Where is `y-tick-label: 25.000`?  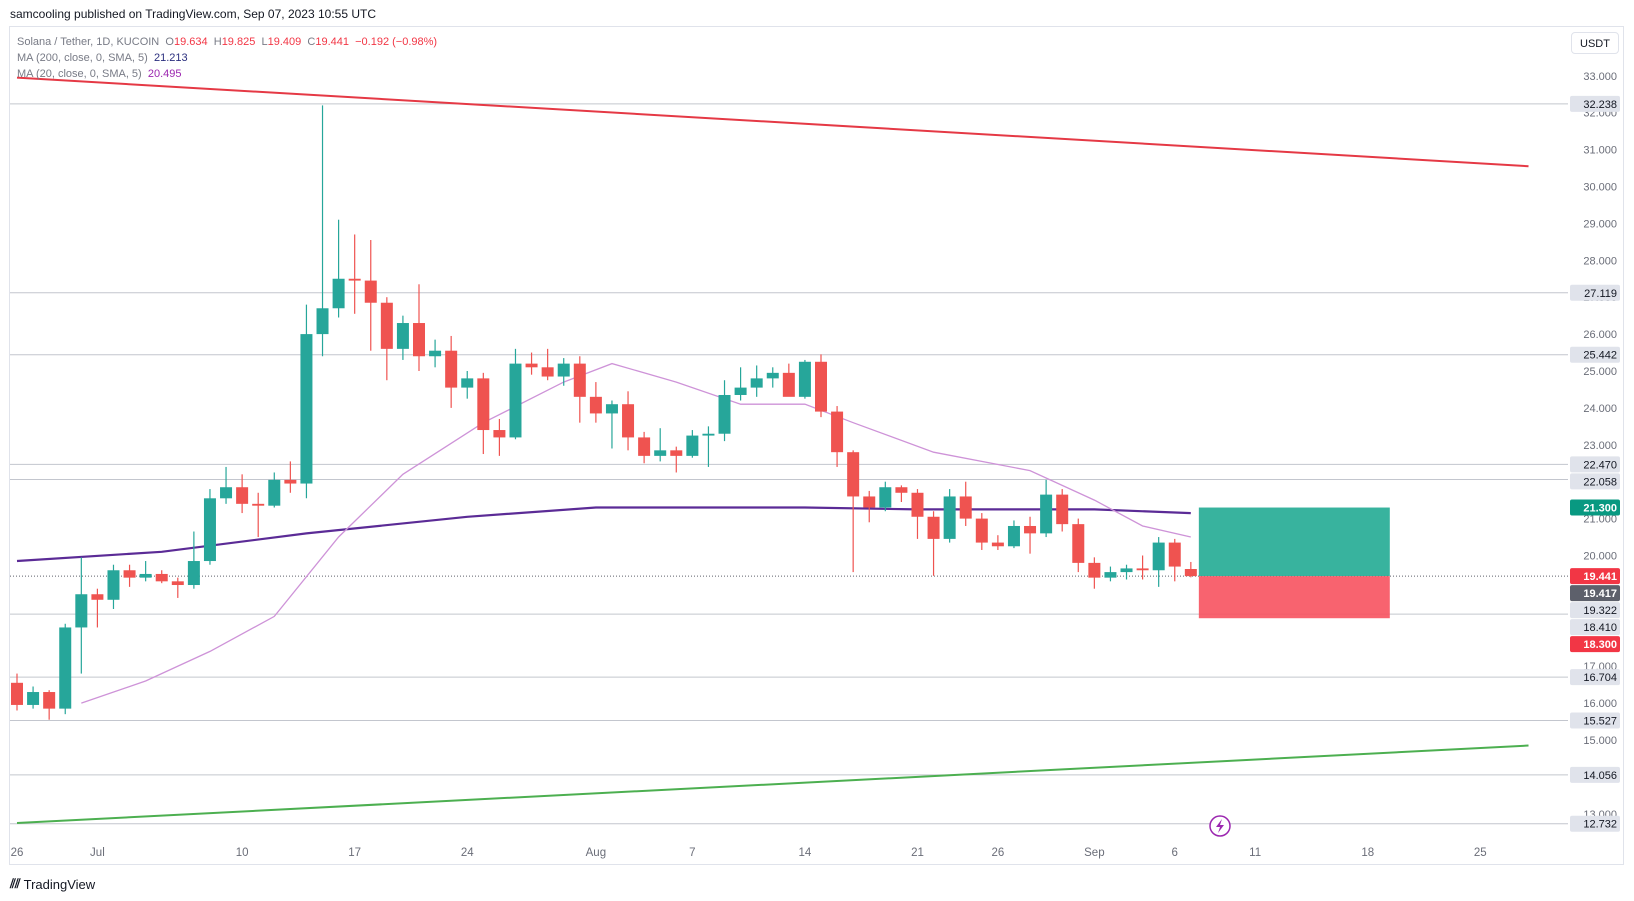 y-tick-label: 25.000 is located at coordinates (1600, 372).